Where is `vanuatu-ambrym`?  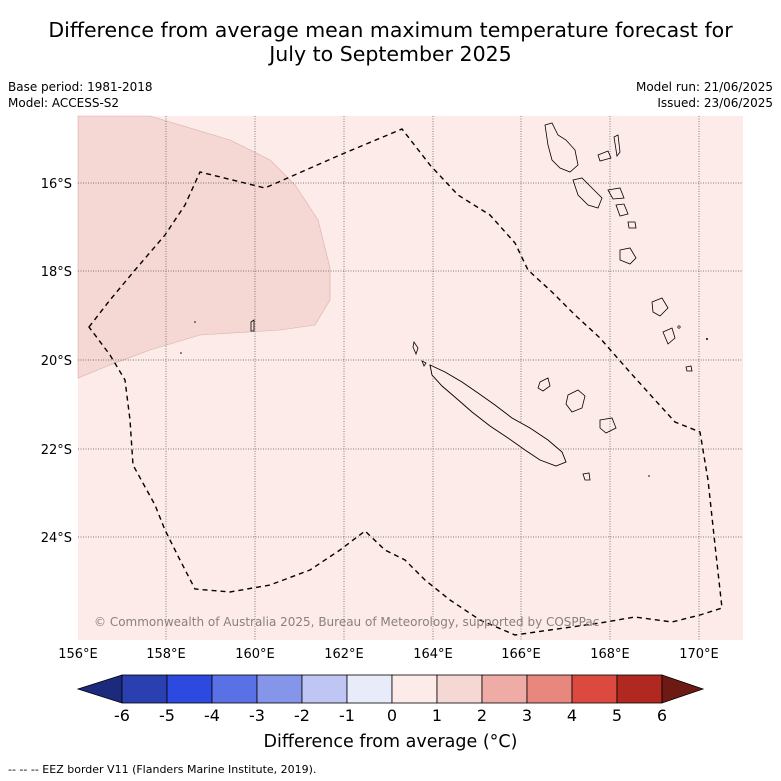 vanuatu-ambrym is located at coordinates (616, 193).